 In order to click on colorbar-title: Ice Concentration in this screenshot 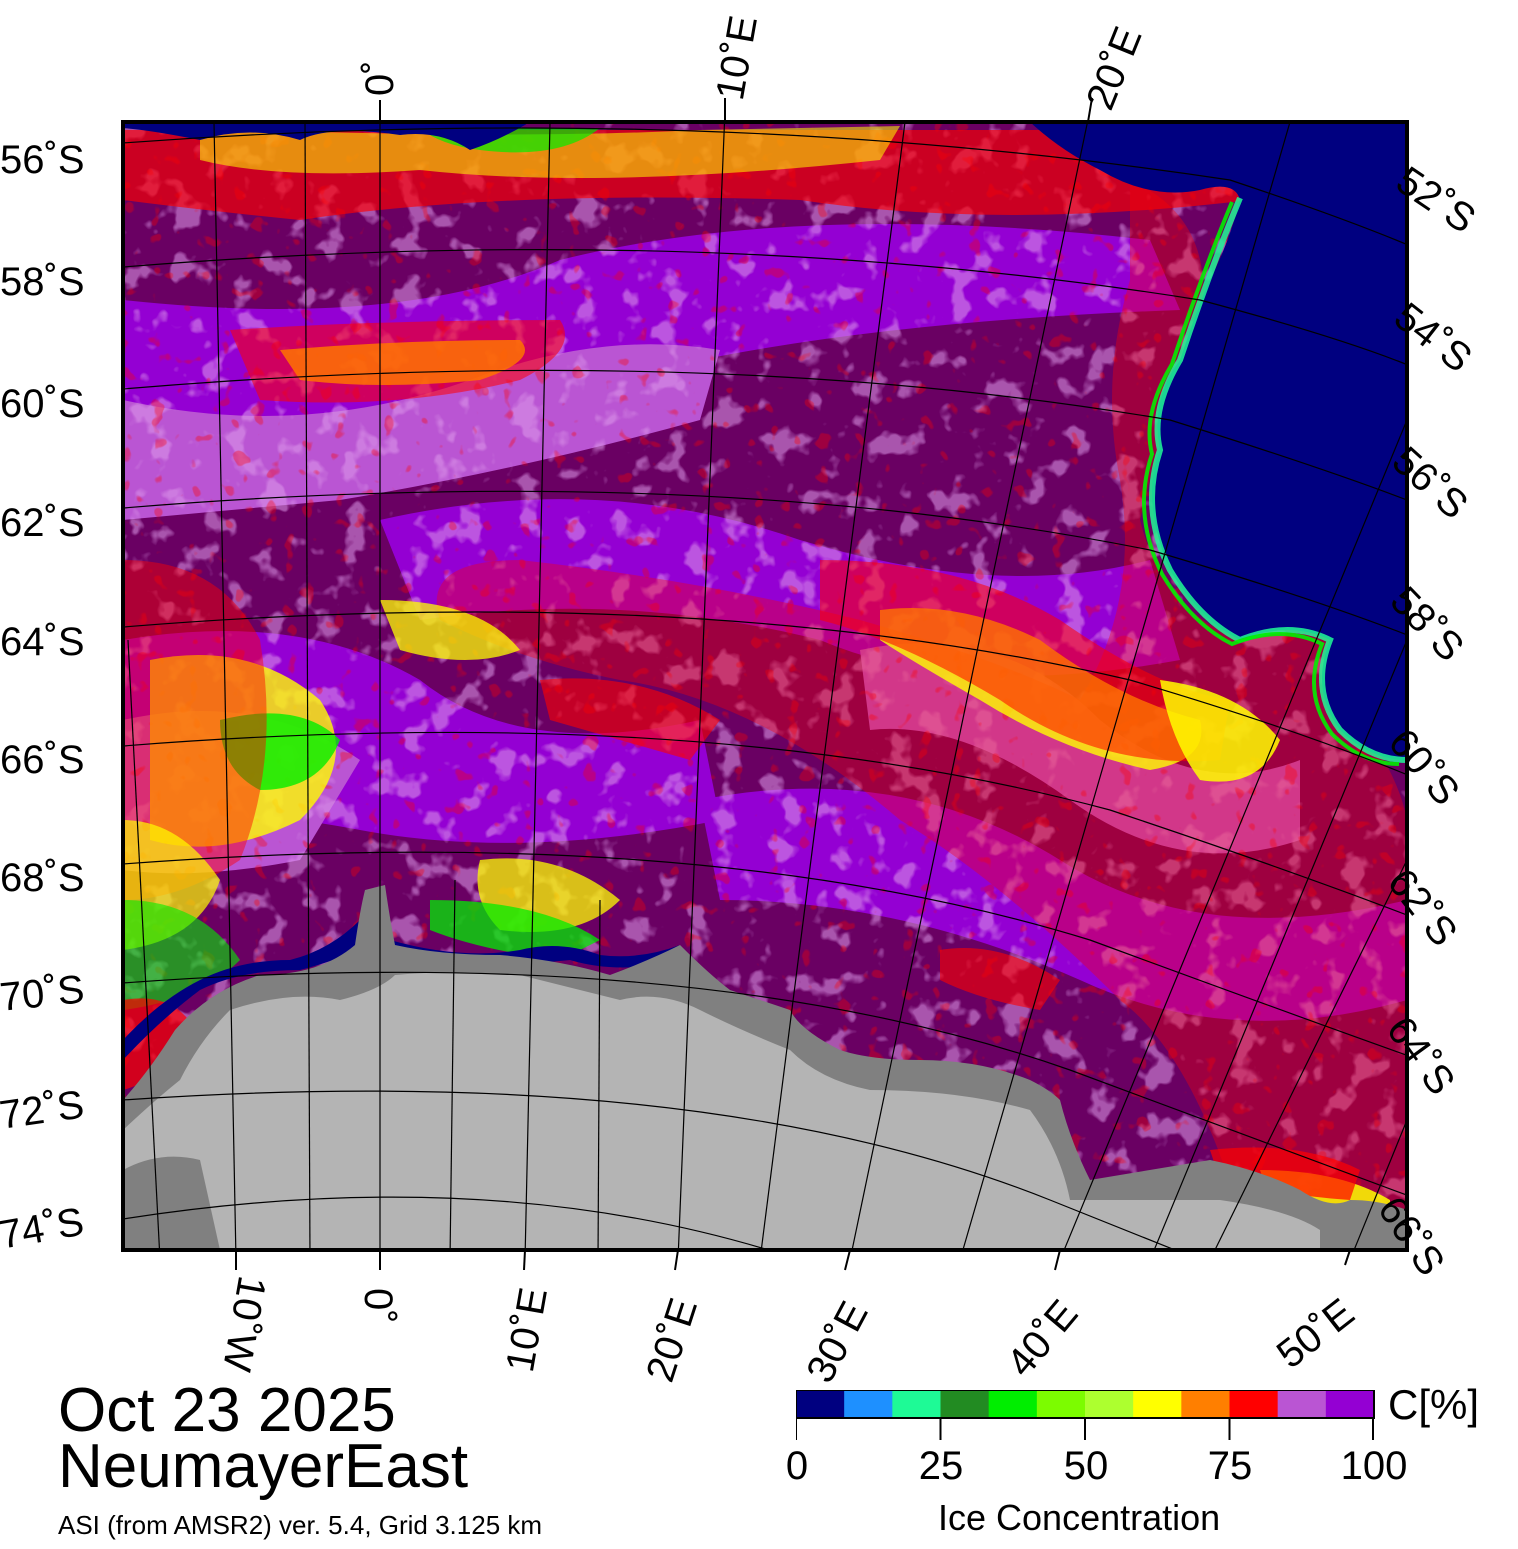, I will do `click(1079, 1517)`.